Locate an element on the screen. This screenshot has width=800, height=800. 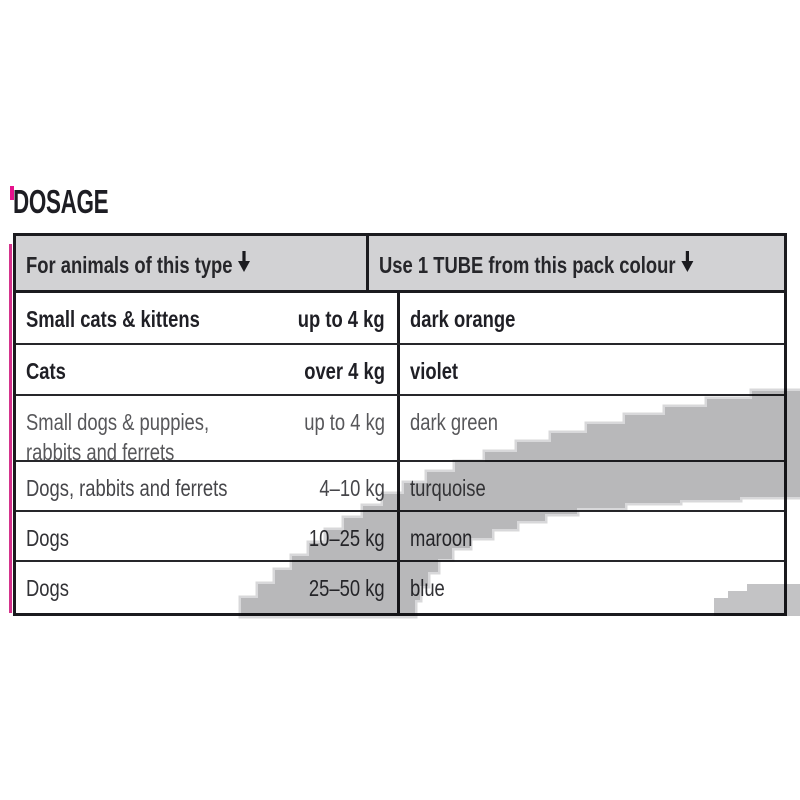
weight-range: 4–10 kg is located at coordinates (352, 488).